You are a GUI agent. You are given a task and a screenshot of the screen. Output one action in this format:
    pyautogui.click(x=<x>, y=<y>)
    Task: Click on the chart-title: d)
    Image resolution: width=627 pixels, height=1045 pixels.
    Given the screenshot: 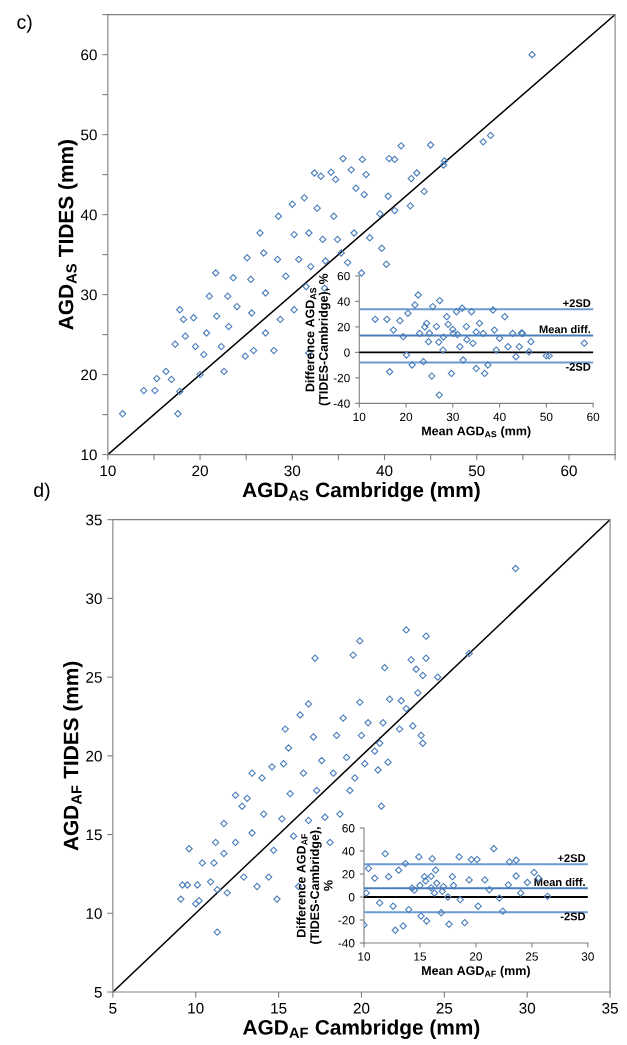 What is the action you would take?
    pyautogui.click(x=42, y=491)
    